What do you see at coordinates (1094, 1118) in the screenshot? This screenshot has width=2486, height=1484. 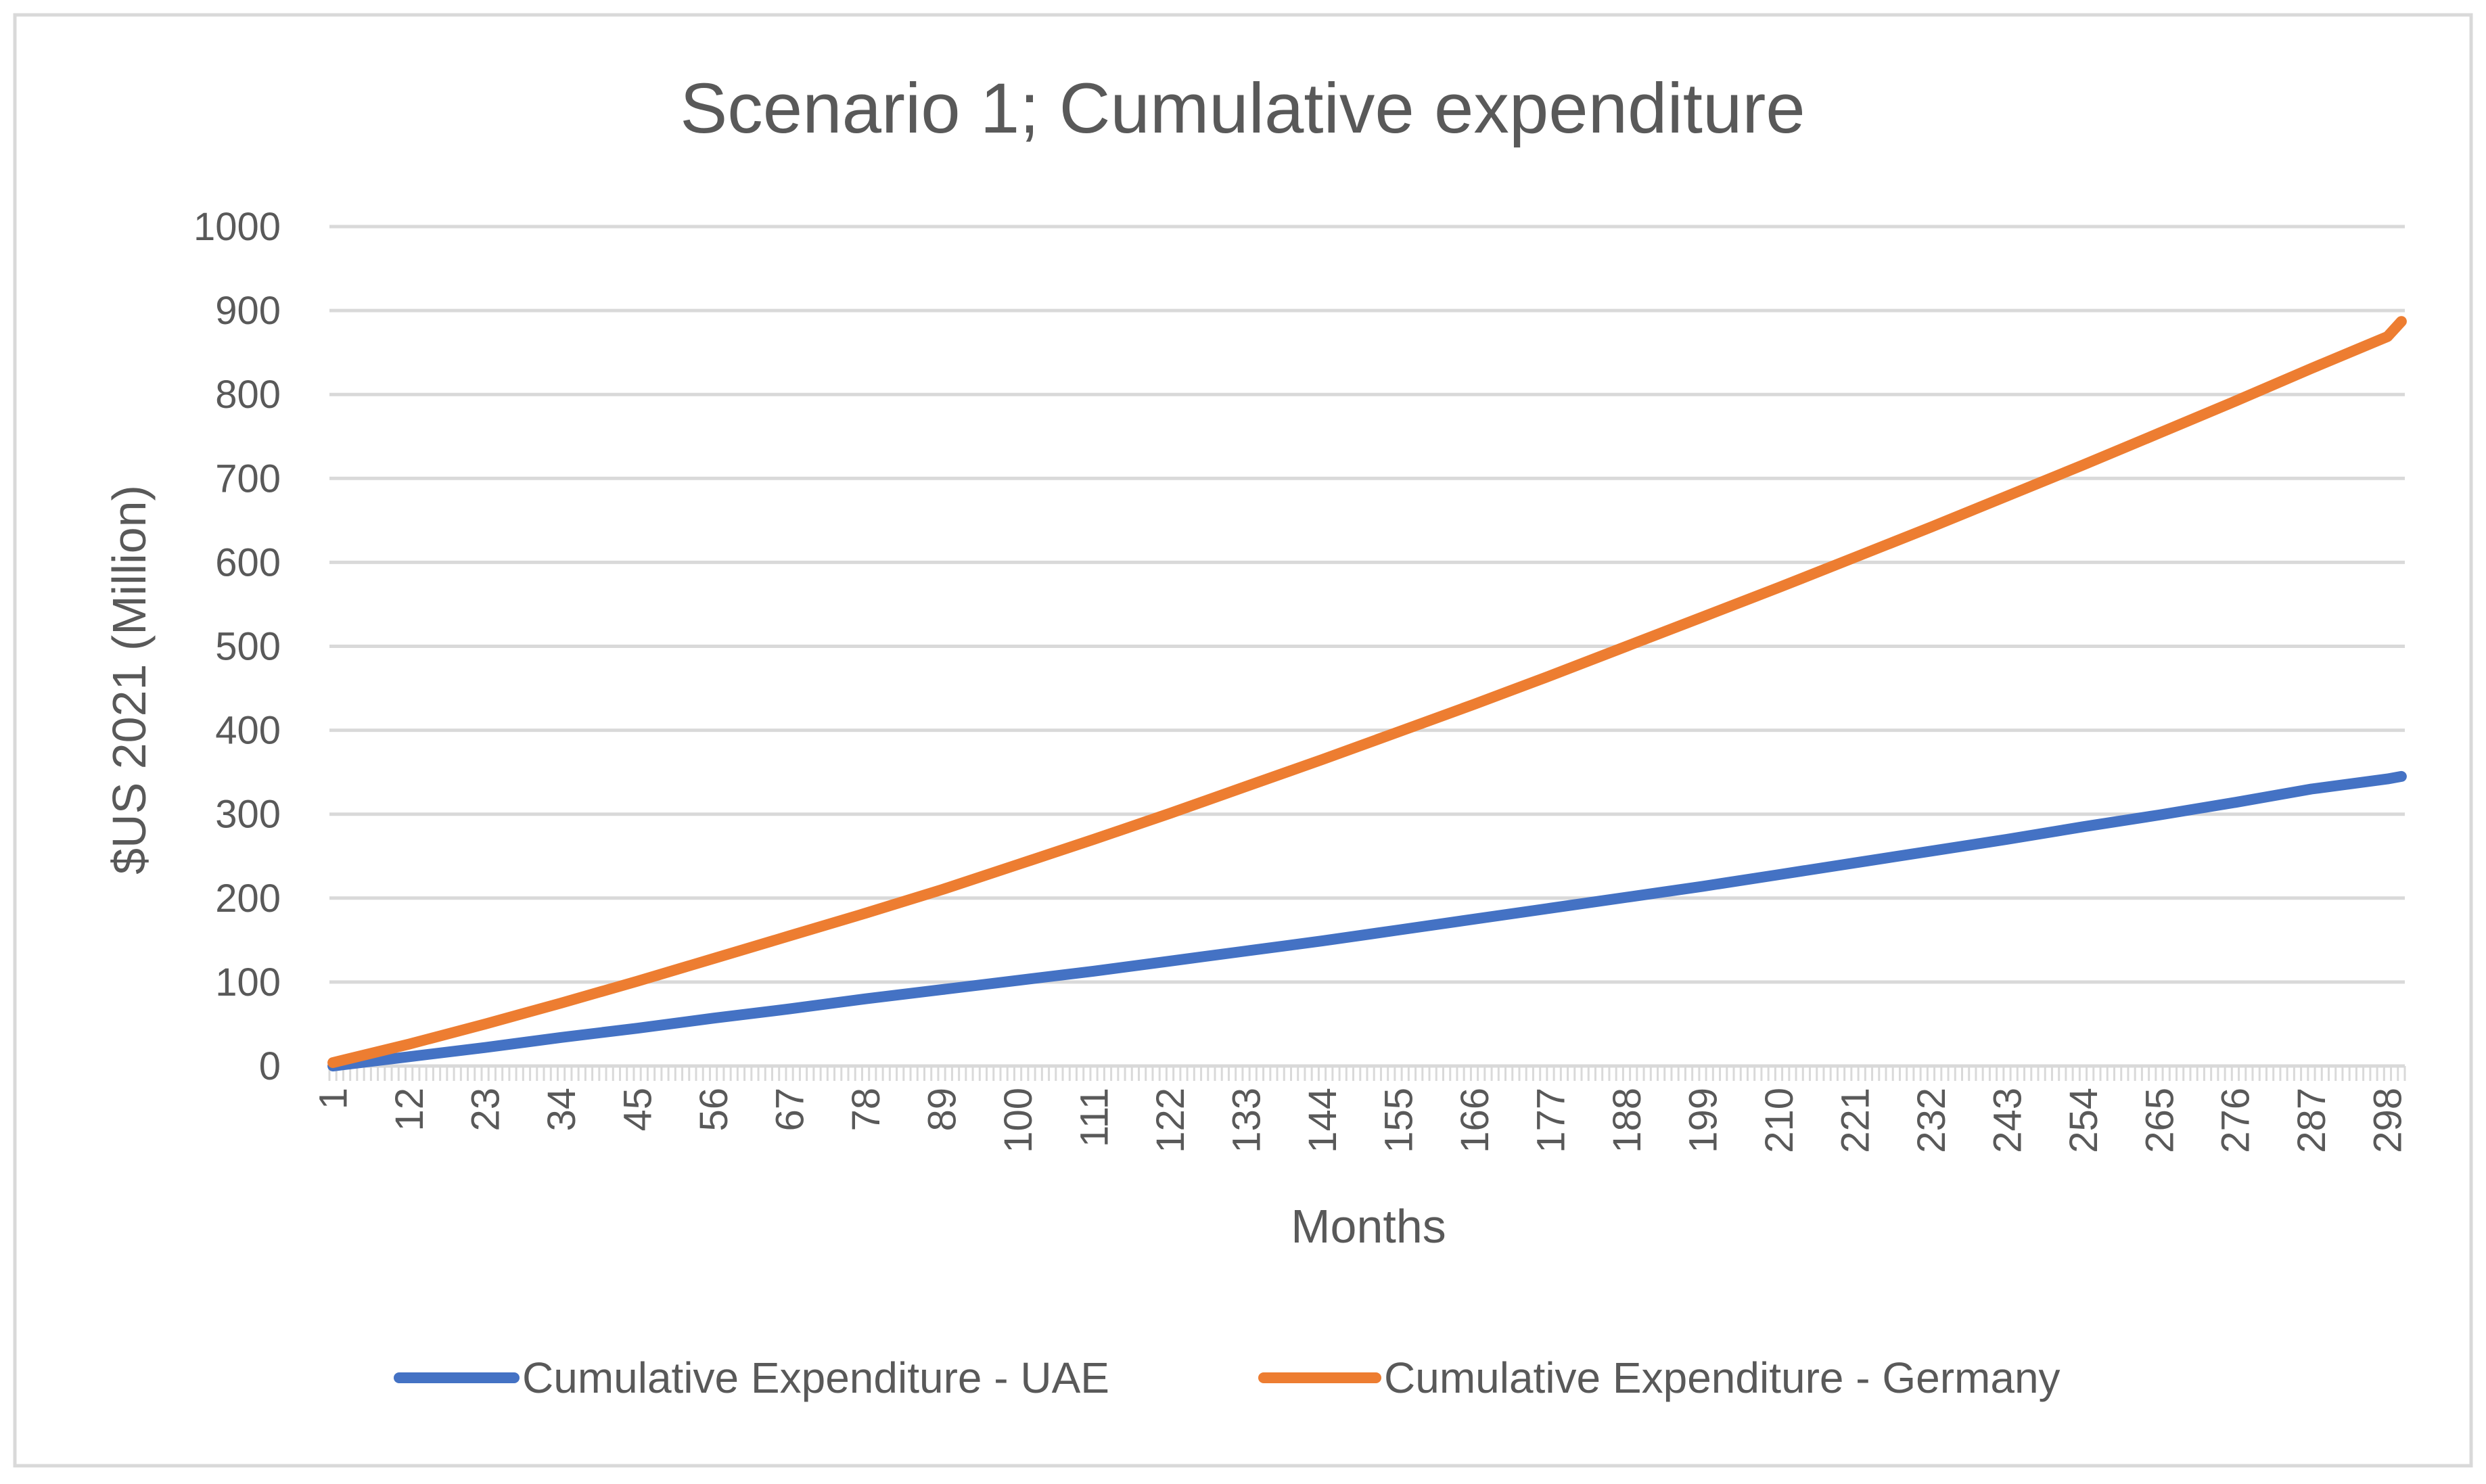 I see `x-tick-label-111: 111` at bounding box center [1094, 1118].